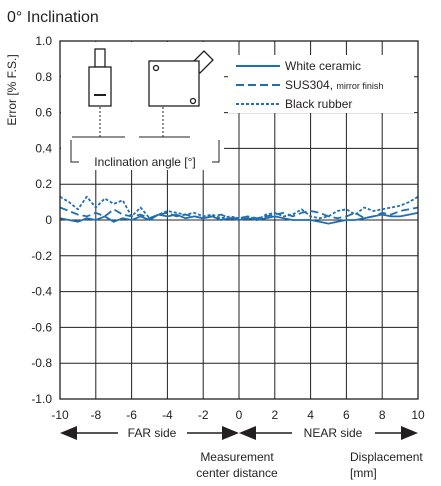  I want to click on x-tick-label: 2, so click(274, 415).